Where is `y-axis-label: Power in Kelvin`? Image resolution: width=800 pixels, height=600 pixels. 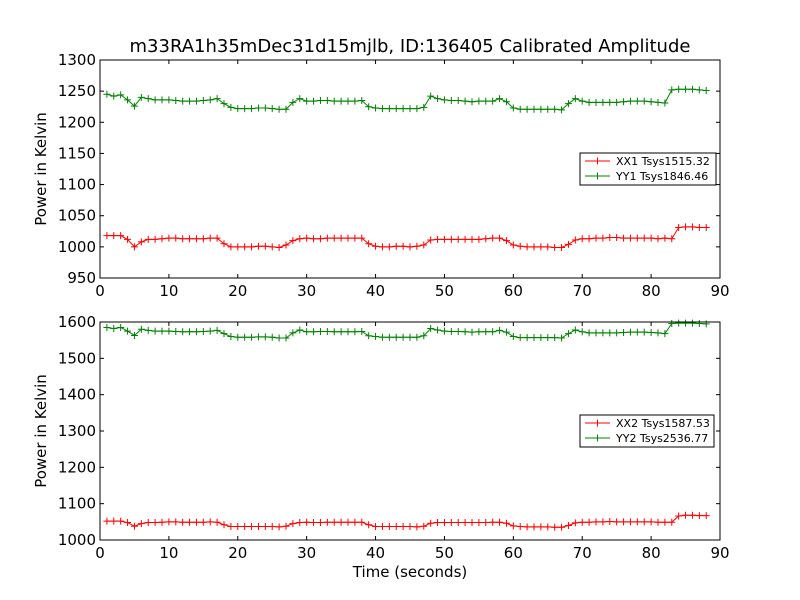 y-axis-label: Power in Kelvin is located at coordinates (41, 431).